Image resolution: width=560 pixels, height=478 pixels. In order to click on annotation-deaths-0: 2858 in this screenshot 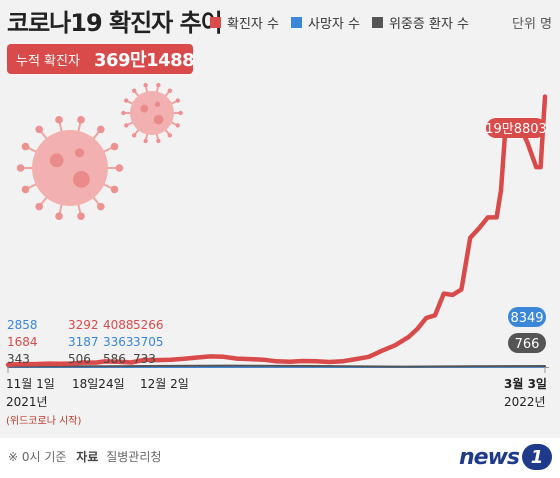, I will do `click(22, 325)`.